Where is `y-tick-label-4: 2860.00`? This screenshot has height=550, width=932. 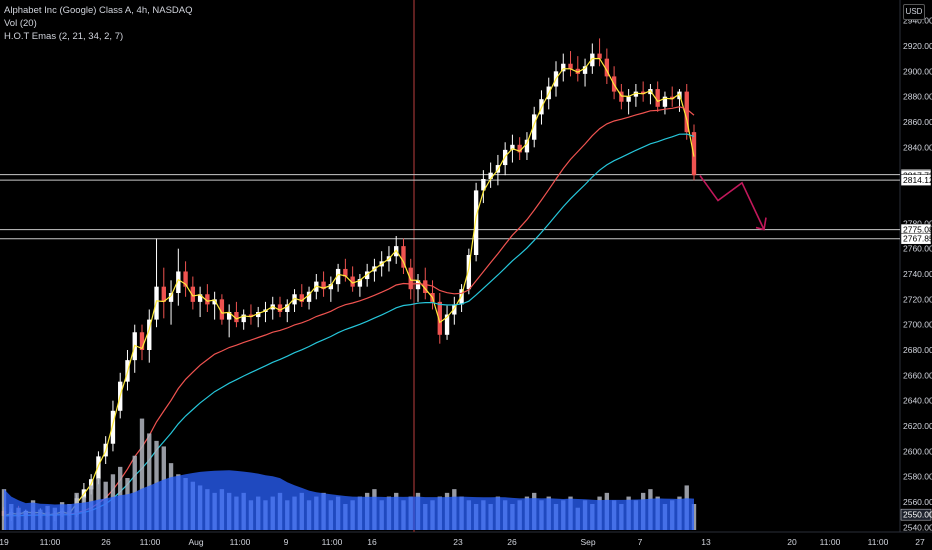
y-tick-label-4: 2860.00 is located at coordinates (917, 122).